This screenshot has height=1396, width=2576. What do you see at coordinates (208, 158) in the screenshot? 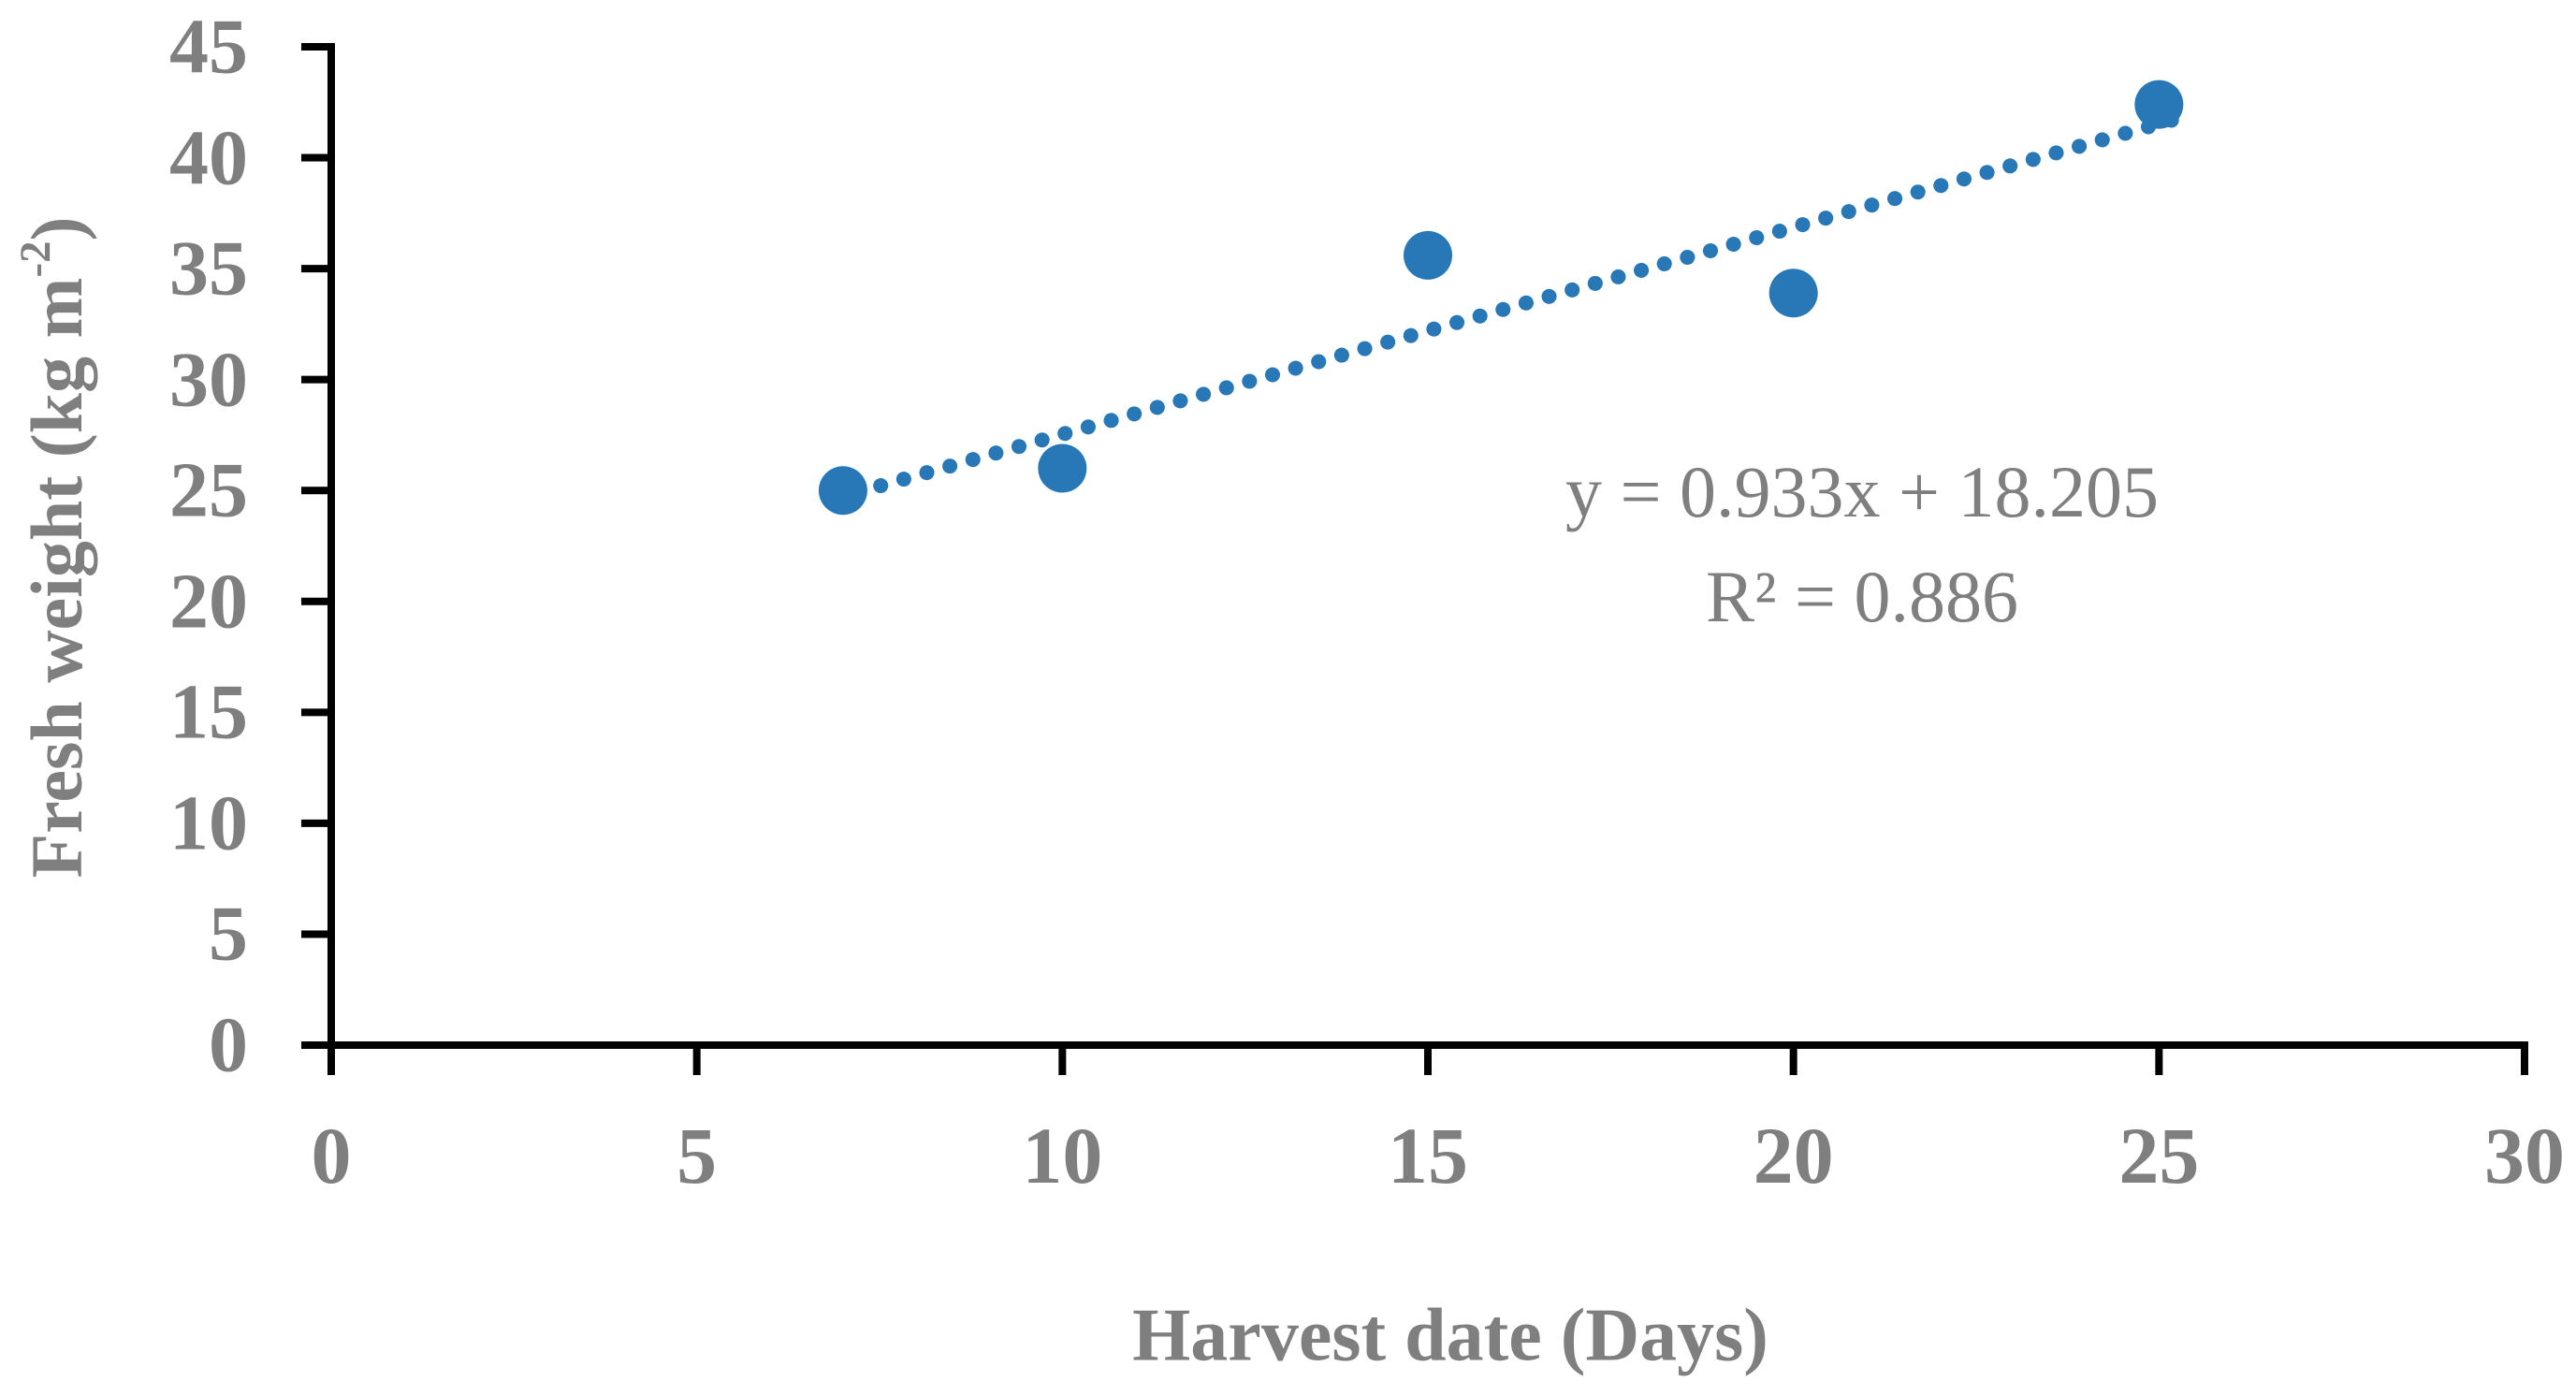
I see `y-tick-label: 40` at bounding box center [208, 158].